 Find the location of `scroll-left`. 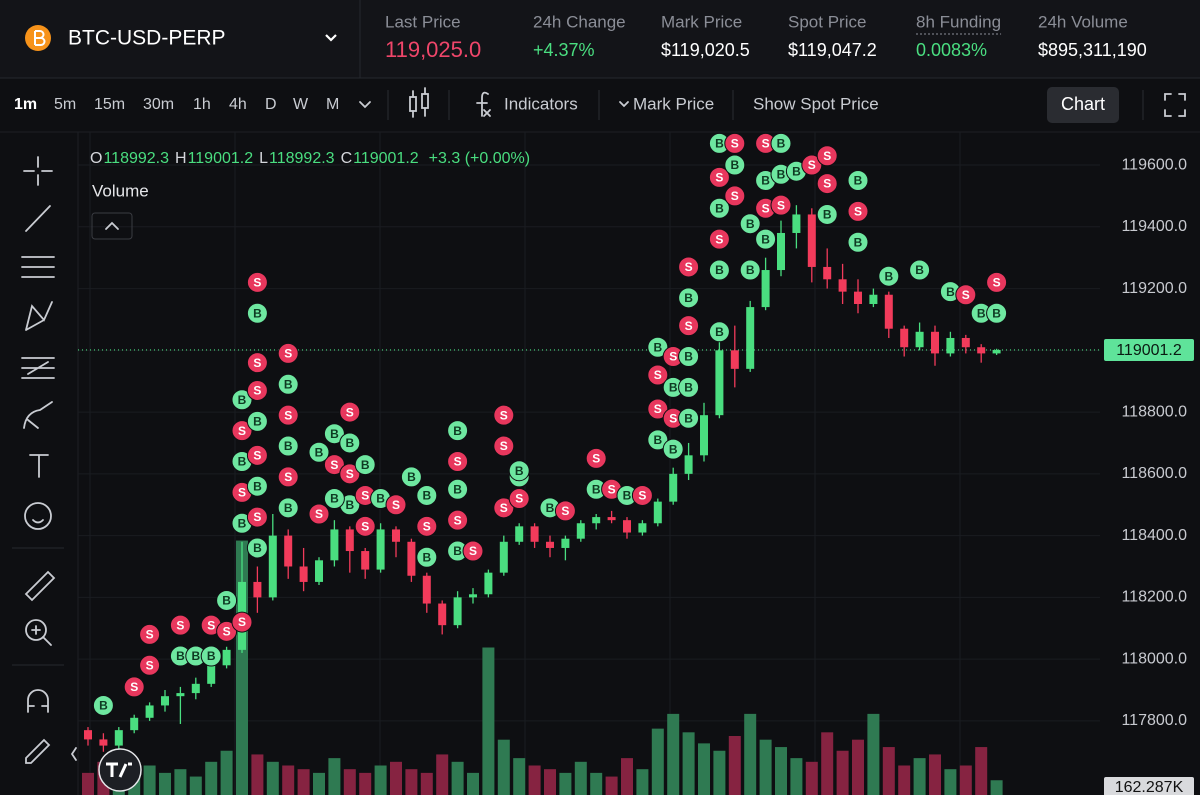

scroll-left is located at coordinates (73, 754).